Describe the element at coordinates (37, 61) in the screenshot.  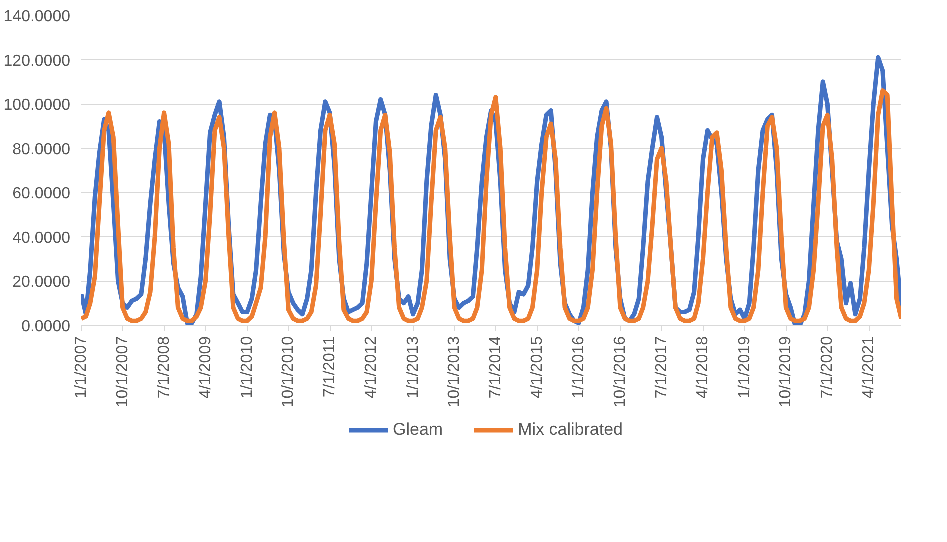
I see `y-tick-label: 120.0000` at that location.